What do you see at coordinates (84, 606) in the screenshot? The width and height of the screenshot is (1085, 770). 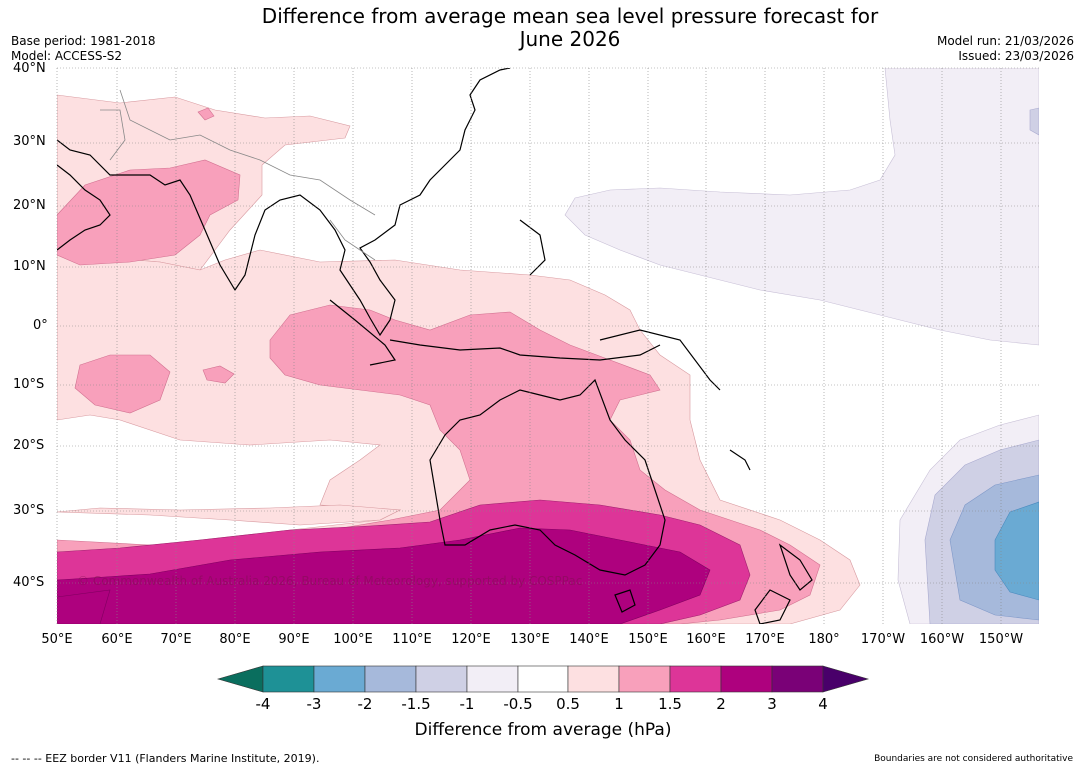 I see `contour-2-3-corner` at bounding box center [84, 606].